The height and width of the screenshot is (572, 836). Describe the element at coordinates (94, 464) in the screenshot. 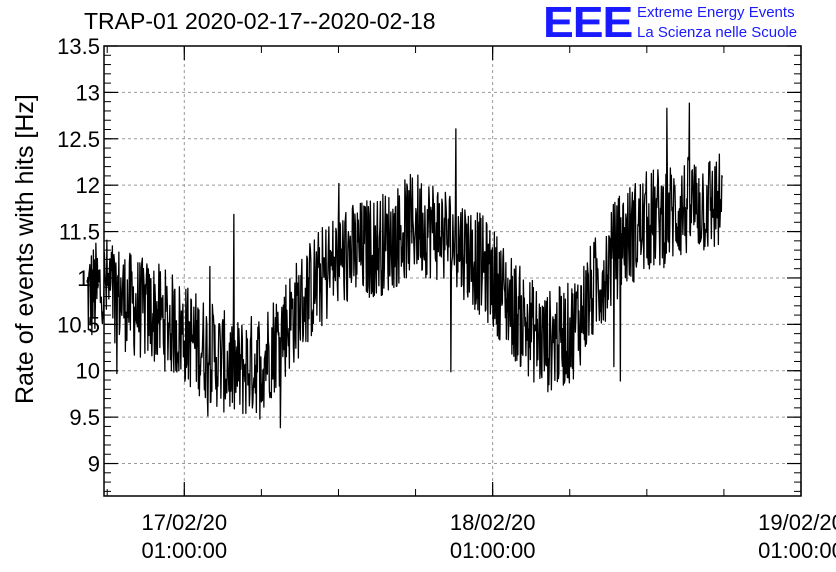

I see `y-tick-label: 9` at that location.